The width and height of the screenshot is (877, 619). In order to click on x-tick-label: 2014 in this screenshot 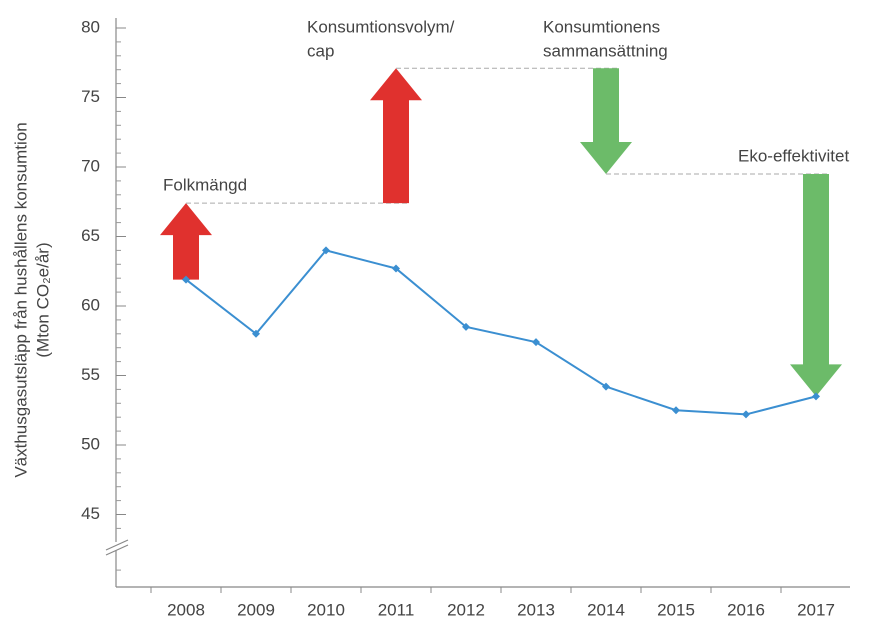, I will do `click(606, 609)`.